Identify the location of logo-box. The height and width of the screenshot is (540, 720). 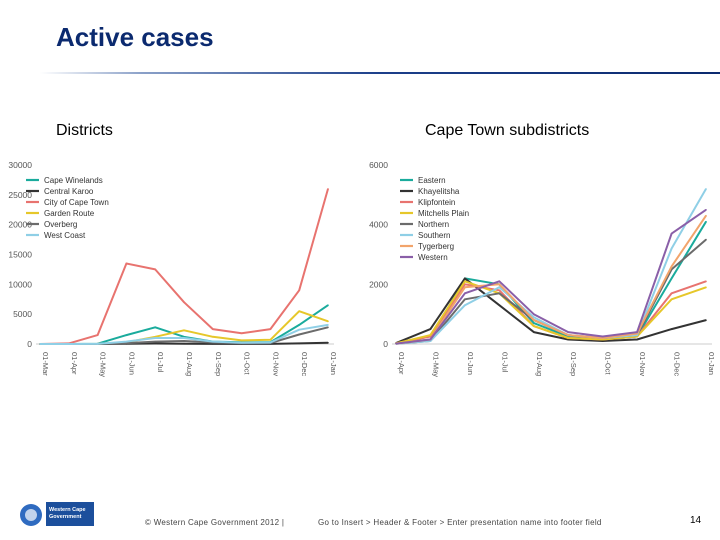
(70, 514).